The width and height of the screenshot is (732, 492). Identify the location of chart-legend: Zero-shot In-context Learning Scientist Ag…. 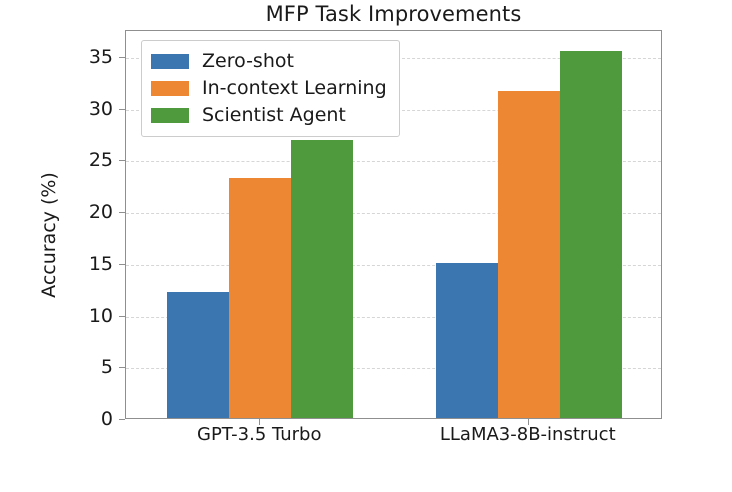
(270, 88).